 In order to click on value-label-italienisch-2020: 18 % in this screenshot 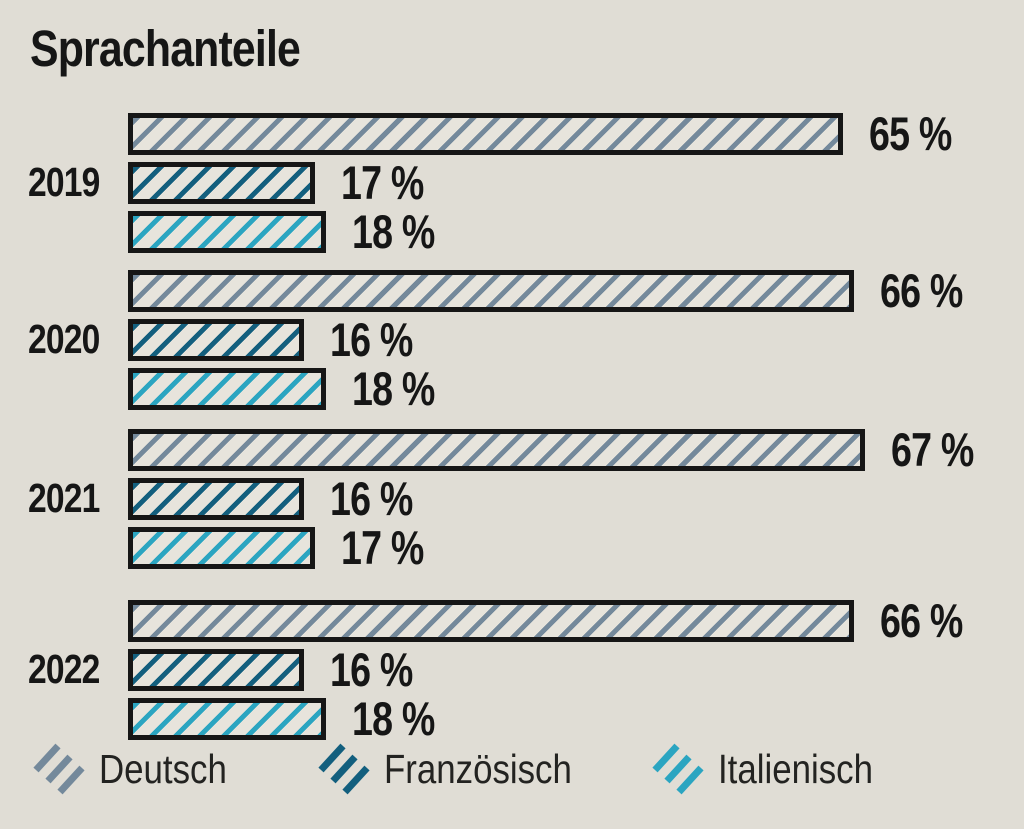, I will do `click(393, 388)`.